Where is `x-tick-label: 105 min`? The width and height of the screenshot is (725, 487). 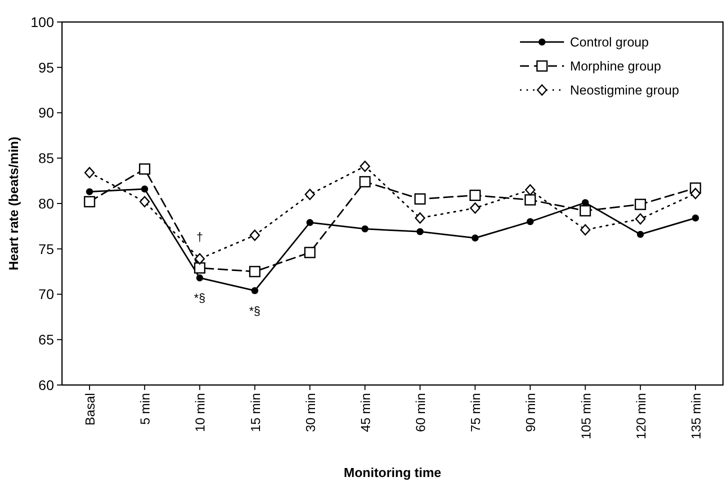
x-tick-label: 105 min is located at coordinates (586, 416).